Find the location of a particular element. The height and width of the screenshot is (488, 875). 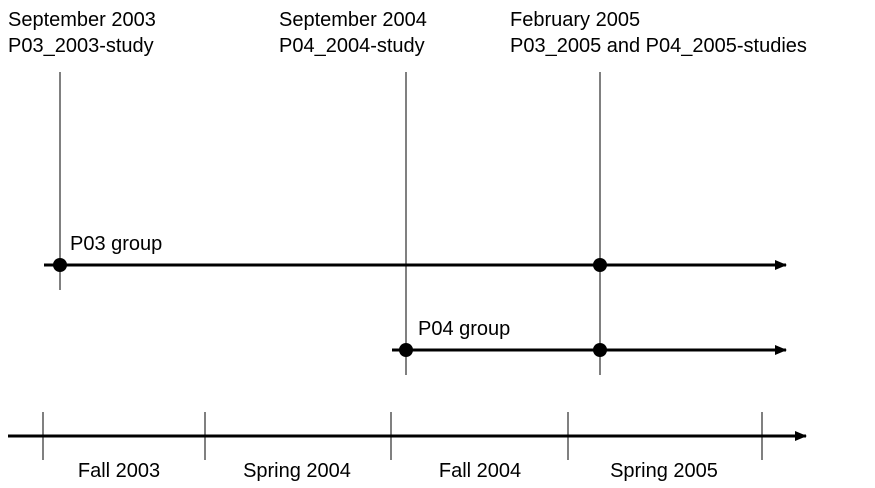

milestone-study: P04_2004-study is located at coordinates (352, 46).